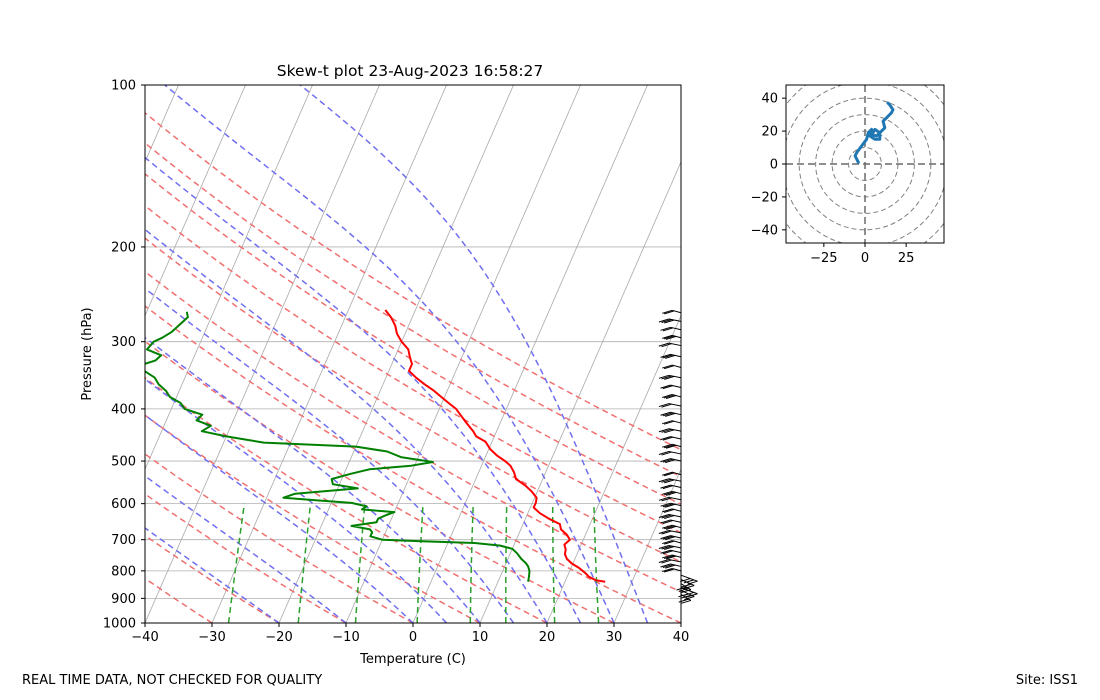 This screenshot has width=1100, height=700. What do you see at coordinates (87, 353) in the screenshot?
I see `skewt-y-label: Pressure (hPa)` at bounding box center [87, 353].